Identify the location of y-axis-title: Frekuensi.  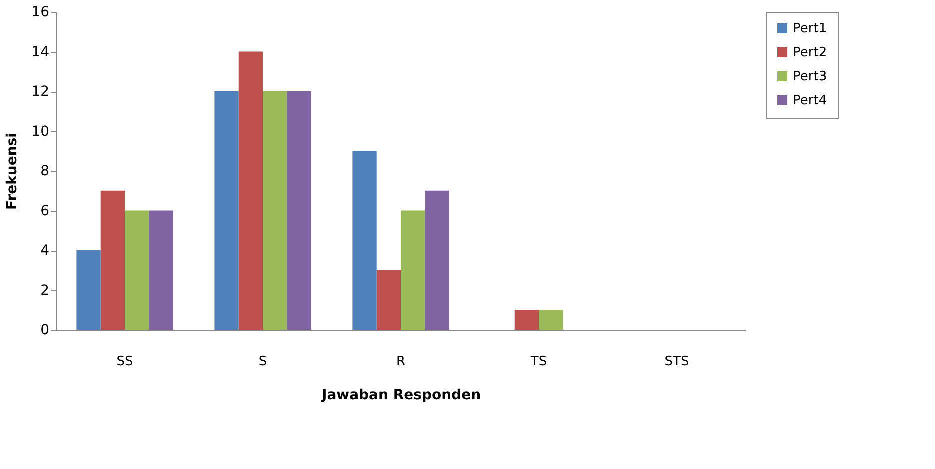
(12, 171).